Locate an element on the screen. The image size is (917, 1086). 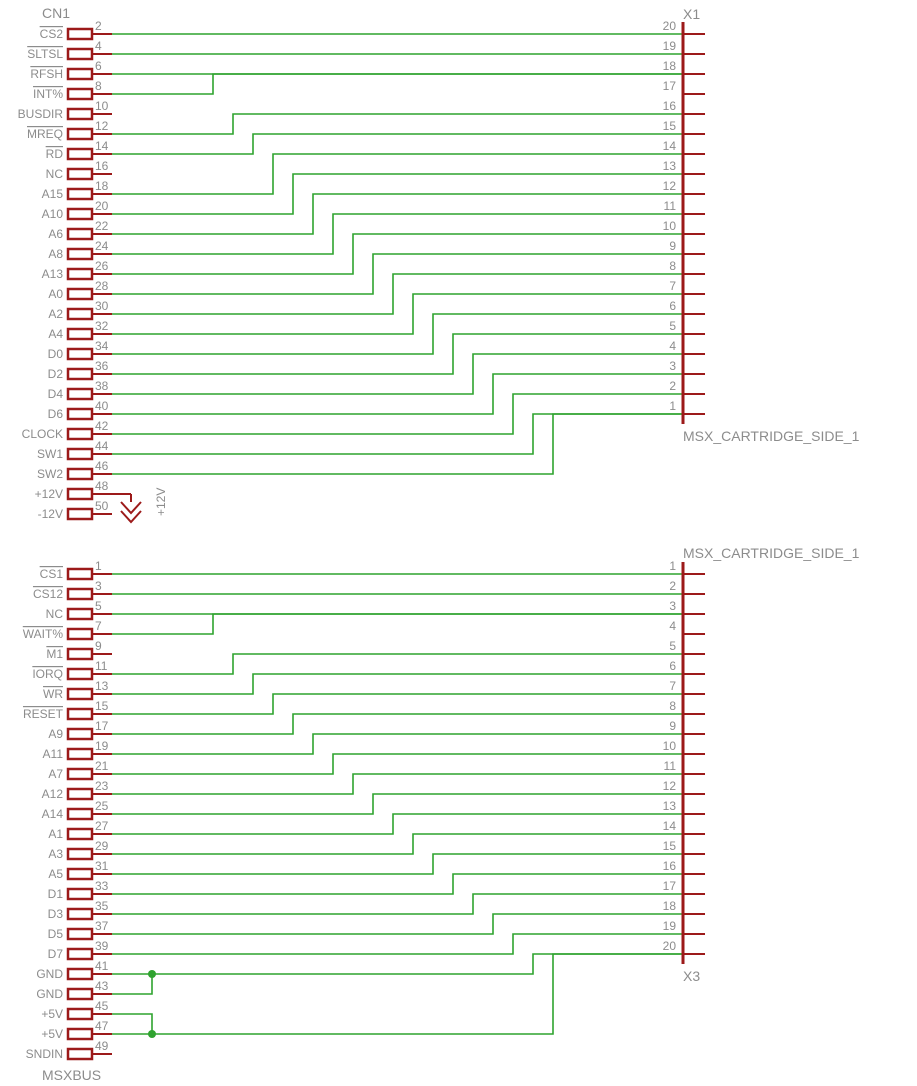
cn1-a-signal-label: A10 is located at coordinates (53, 214).